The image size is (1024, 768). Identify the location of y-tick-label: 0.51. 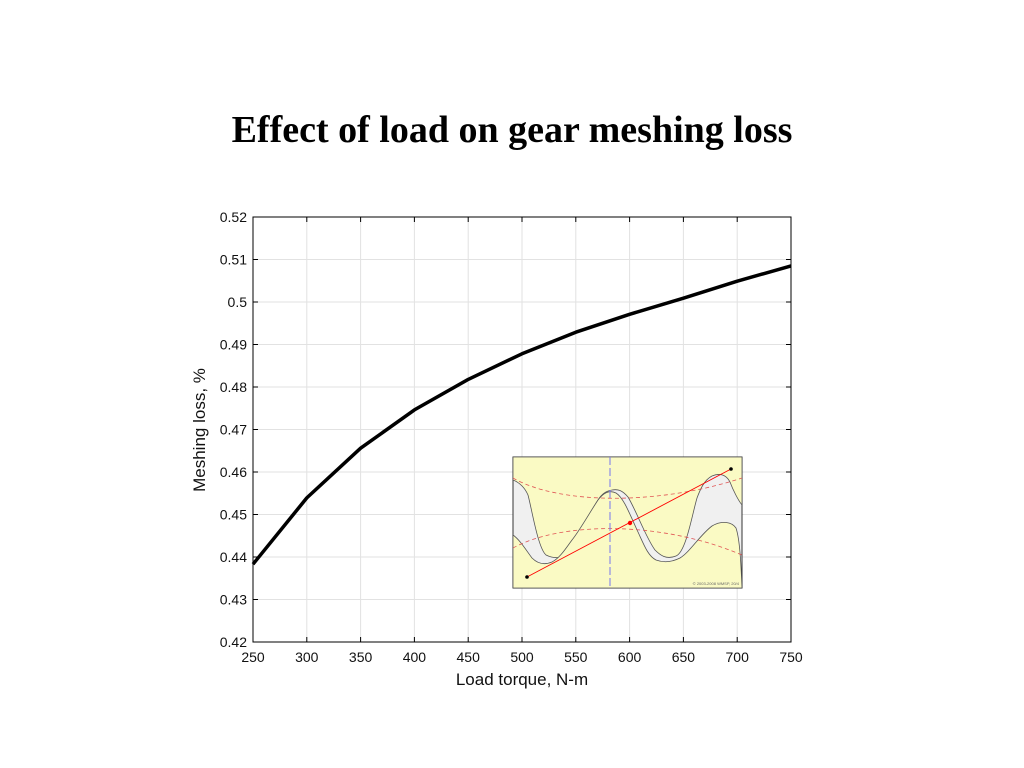
(233, 260).